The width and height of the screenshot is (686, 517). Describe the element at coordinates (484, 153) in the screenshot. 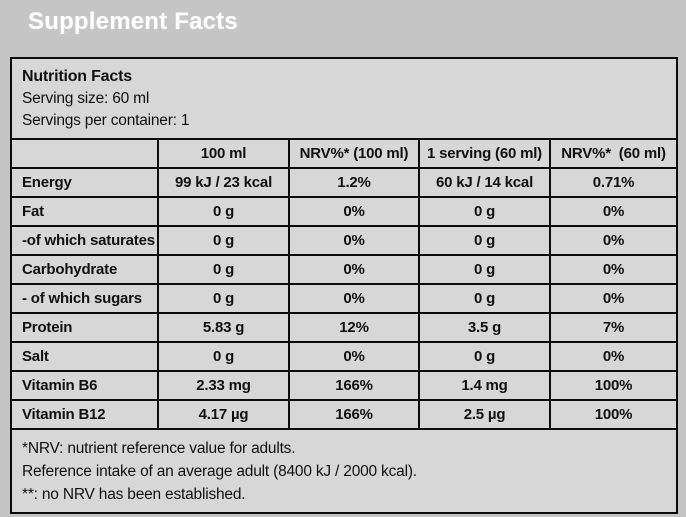

I see `column-header: 1 serving (60 ml)` at that location.